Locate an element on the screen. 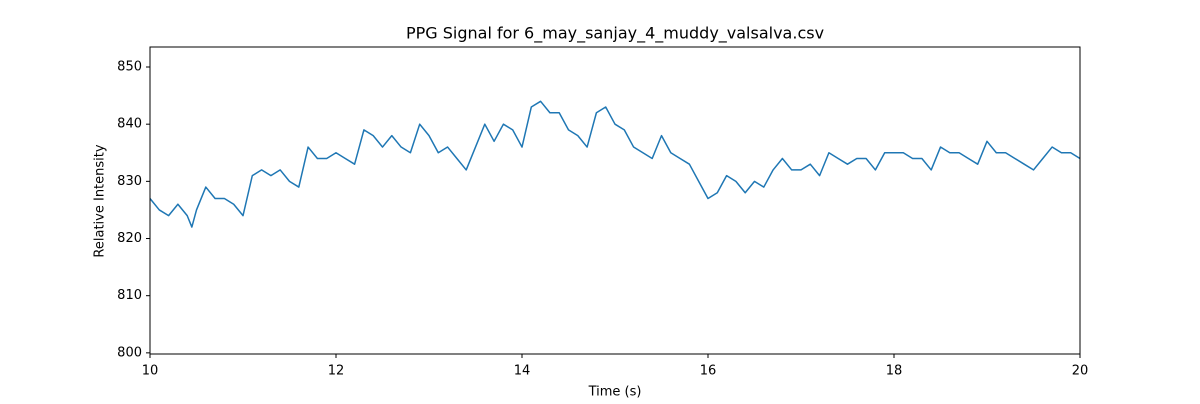  x-tick-label: 18 is located at coordinates (894, 371).